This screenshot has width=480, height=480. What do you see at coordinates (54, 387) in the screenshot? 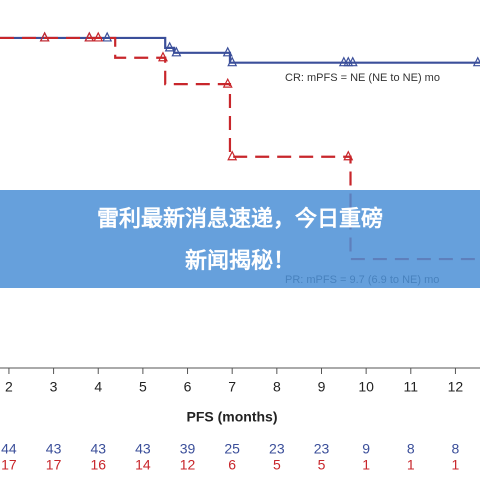
I see `x-tick-label: 3` at bounding box center [54, 387].